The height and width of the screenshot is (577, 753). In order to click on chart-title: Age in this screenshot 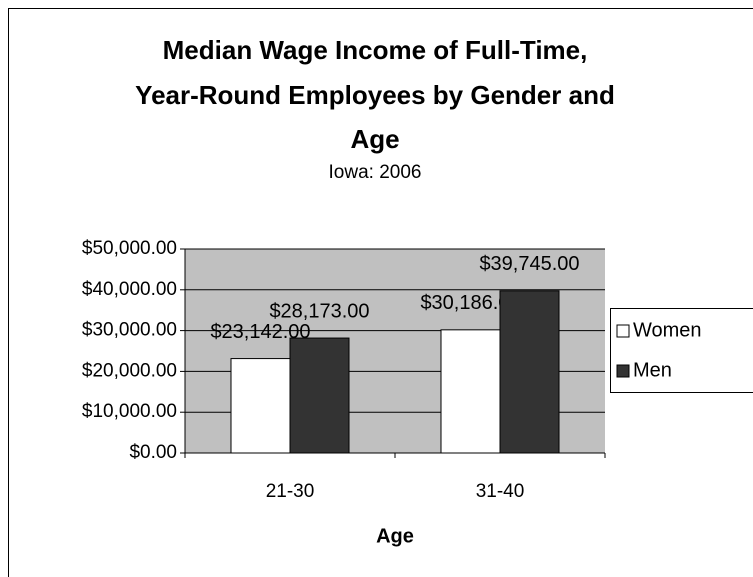, I will do `click(374, 139)`.